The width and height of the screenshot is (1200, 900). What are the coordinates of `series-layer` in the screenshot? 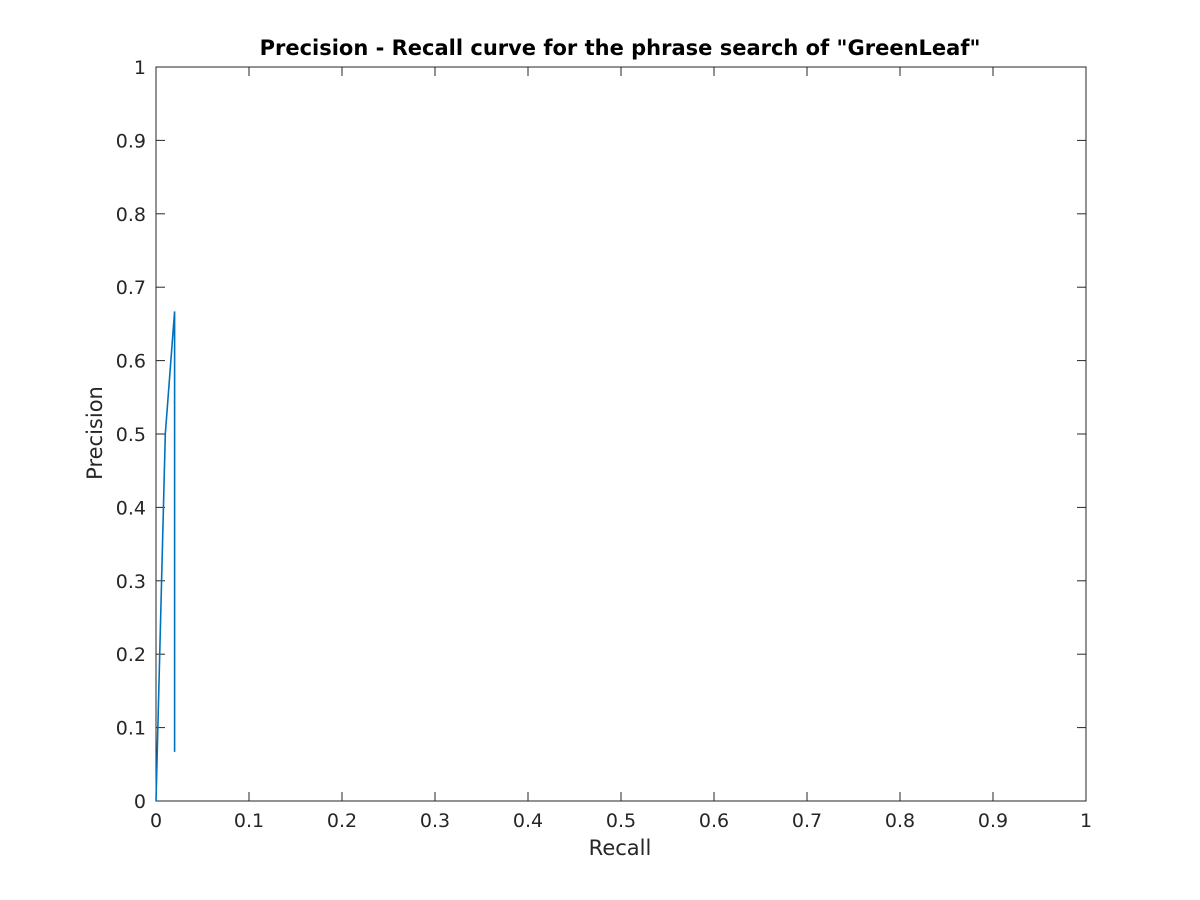 It's located at (165, 556).